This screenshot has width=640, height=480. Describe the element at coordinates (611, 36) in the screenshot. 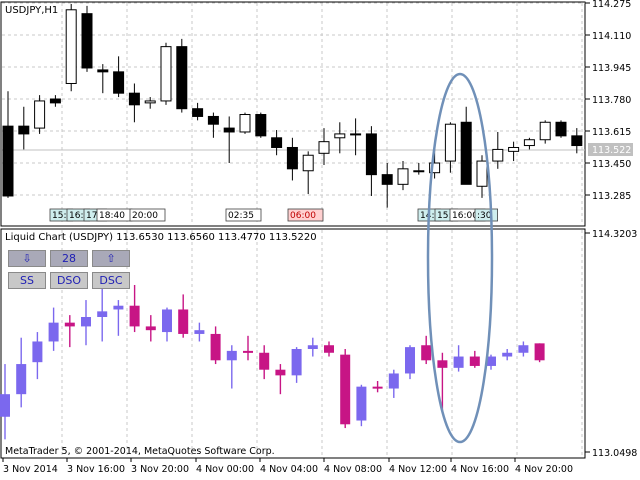

I see `price-tick-label: 114.110` at that location.